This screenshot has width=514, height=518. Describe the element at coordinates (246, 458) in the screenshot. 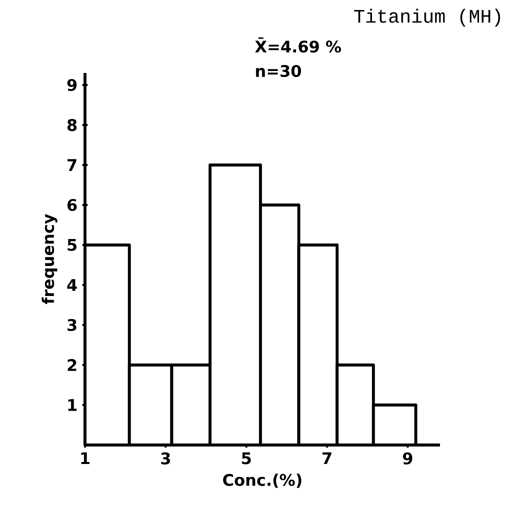

I see `x-tick-label: 5` at that location.